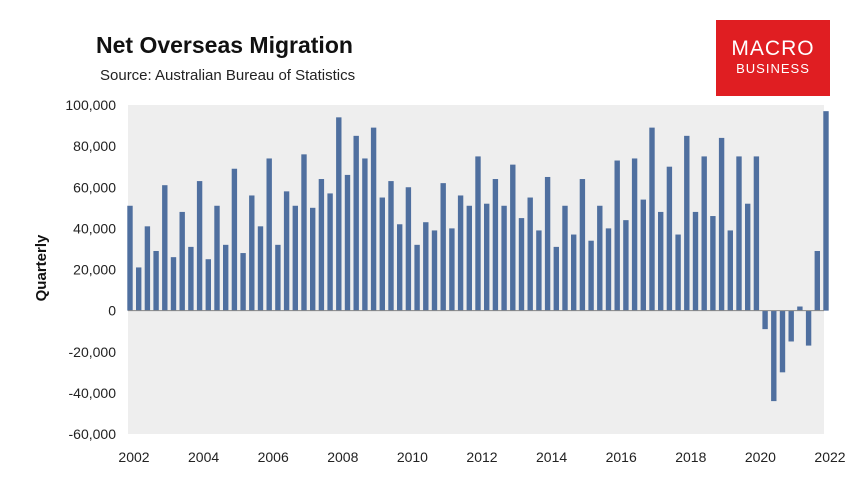 Image resolution: width=865 pixels, height=481 pixels. Describe the element at coordinates (365, 234) in the screenshot. I see `bar-q28` at that location.